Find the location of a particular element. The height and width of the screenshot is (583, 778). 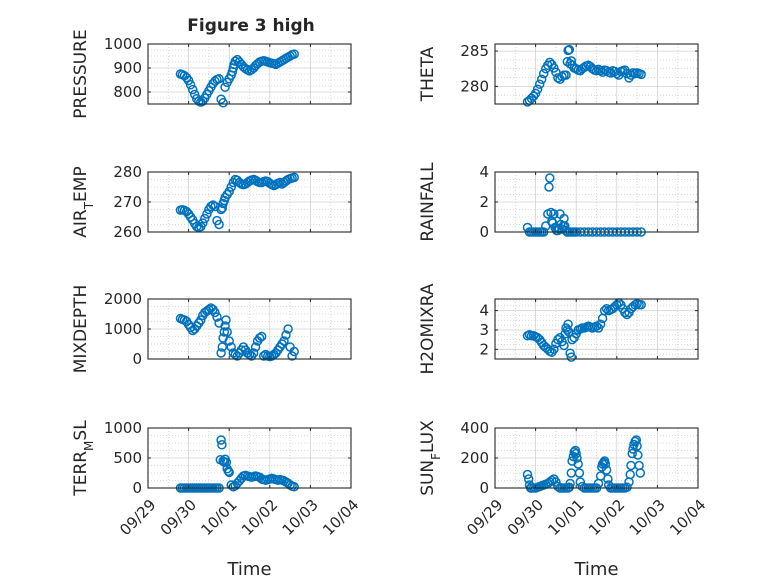

y-tick-label: 3 is located at coordinates (484, 330).